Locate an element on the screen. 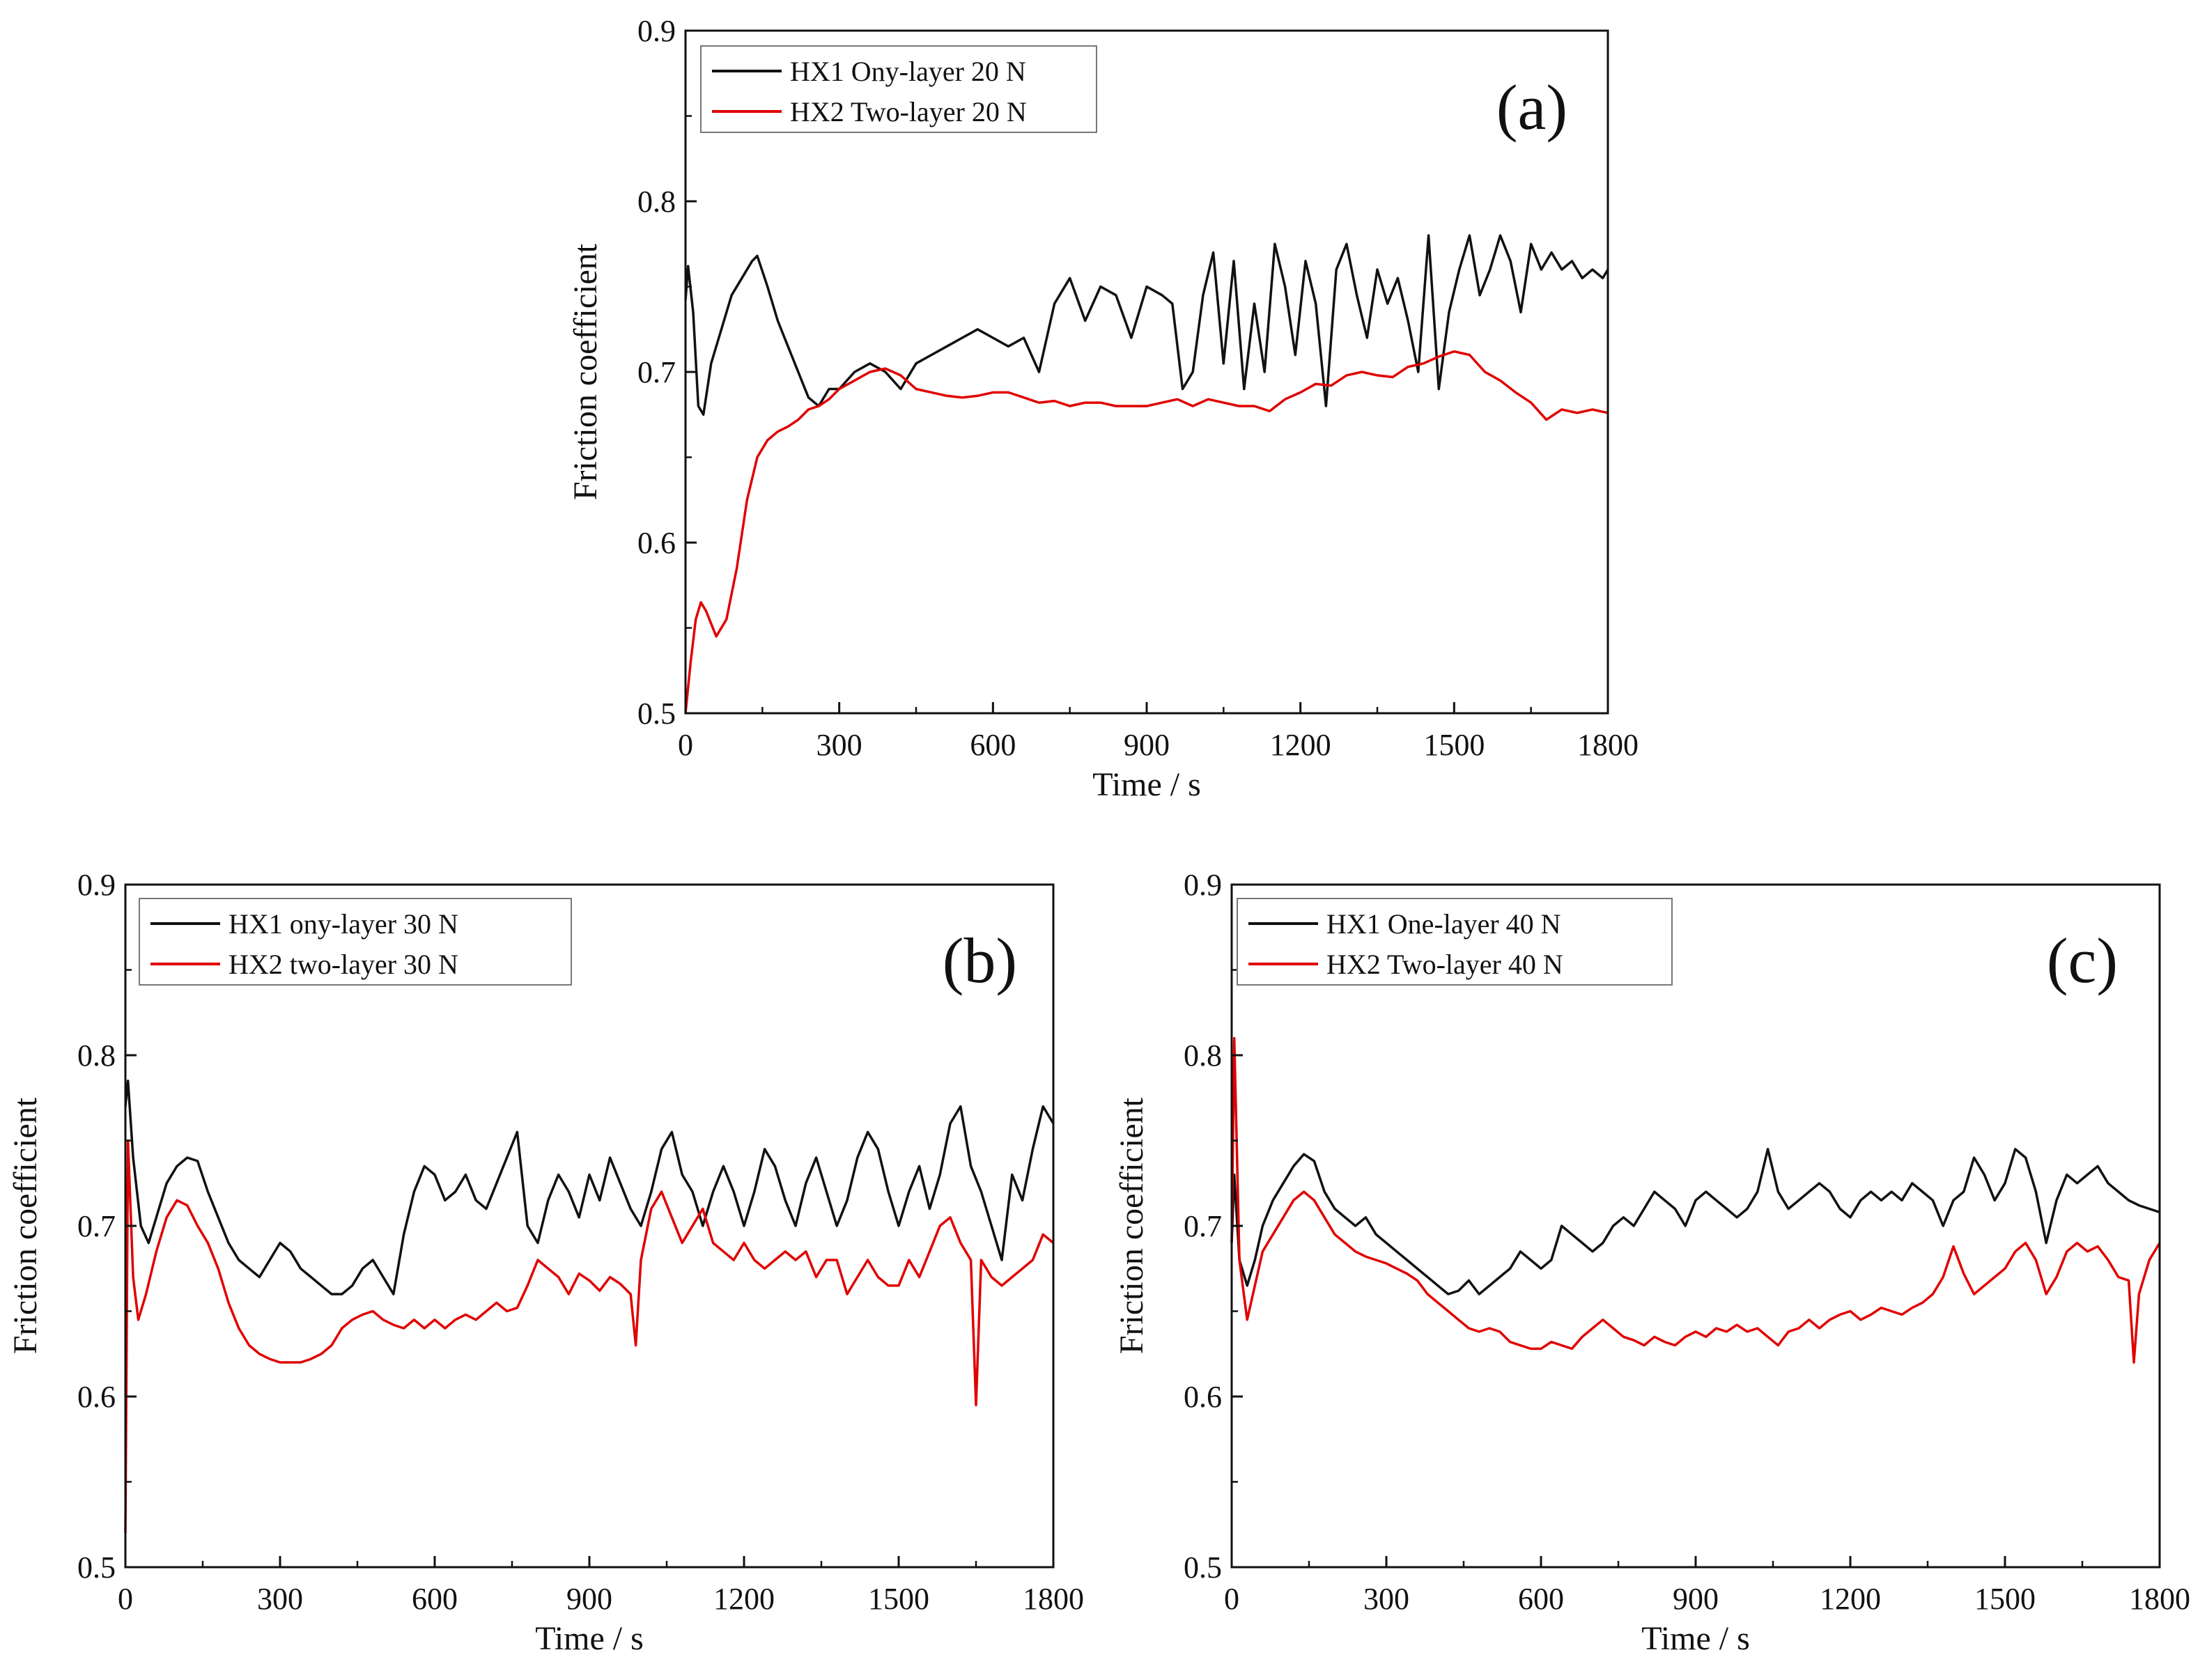 This screenshot has height=1680, width=2207. legend-label-1: HX1 ony-layer 30 N is located at coordinates (344, 924).